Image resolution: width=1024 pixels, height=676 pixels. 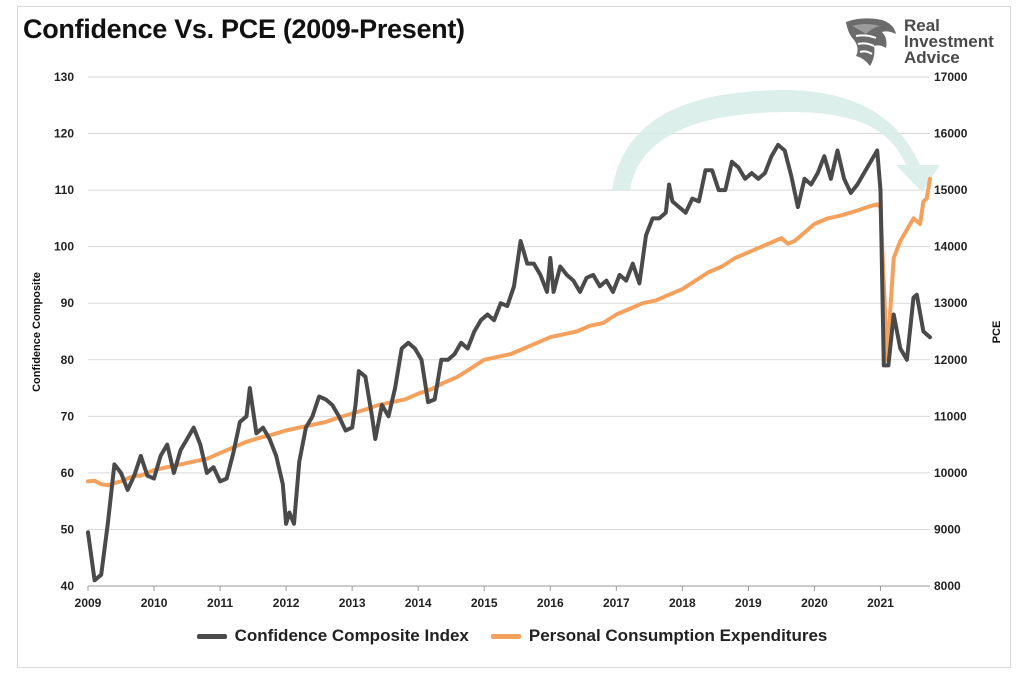 What do you see at coordinates (682, 603) in the screenshot?
I see `x-tick-label: 2018` at bounding box center [682, 603].